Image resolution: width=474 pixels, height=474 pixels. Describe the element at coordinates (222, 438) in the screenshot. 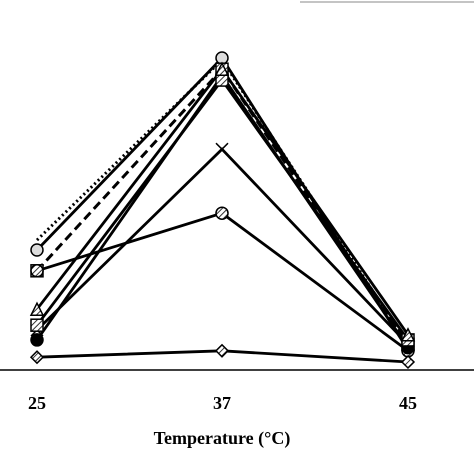

I see `x-axis-label: Temperature (°C)` at that location.